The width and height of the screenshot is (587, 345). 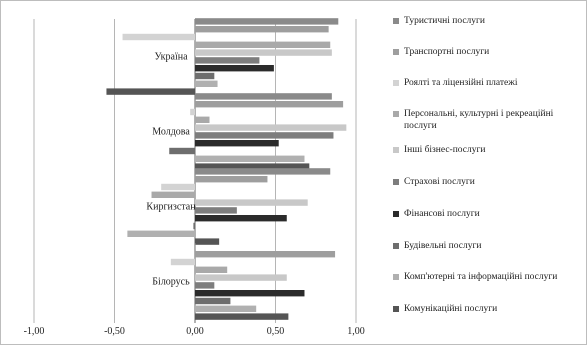 What do you see at coordinates (481, 277) in the screenshot?
I see `legend-label: Комп'ютерні та інформаційні послуги` at bounding box center [481, 277].